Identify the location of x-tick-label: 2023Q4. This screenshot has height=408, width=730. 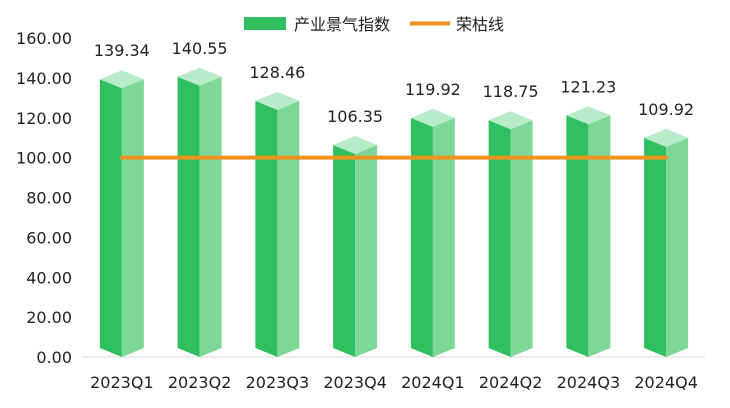
(355, 382).